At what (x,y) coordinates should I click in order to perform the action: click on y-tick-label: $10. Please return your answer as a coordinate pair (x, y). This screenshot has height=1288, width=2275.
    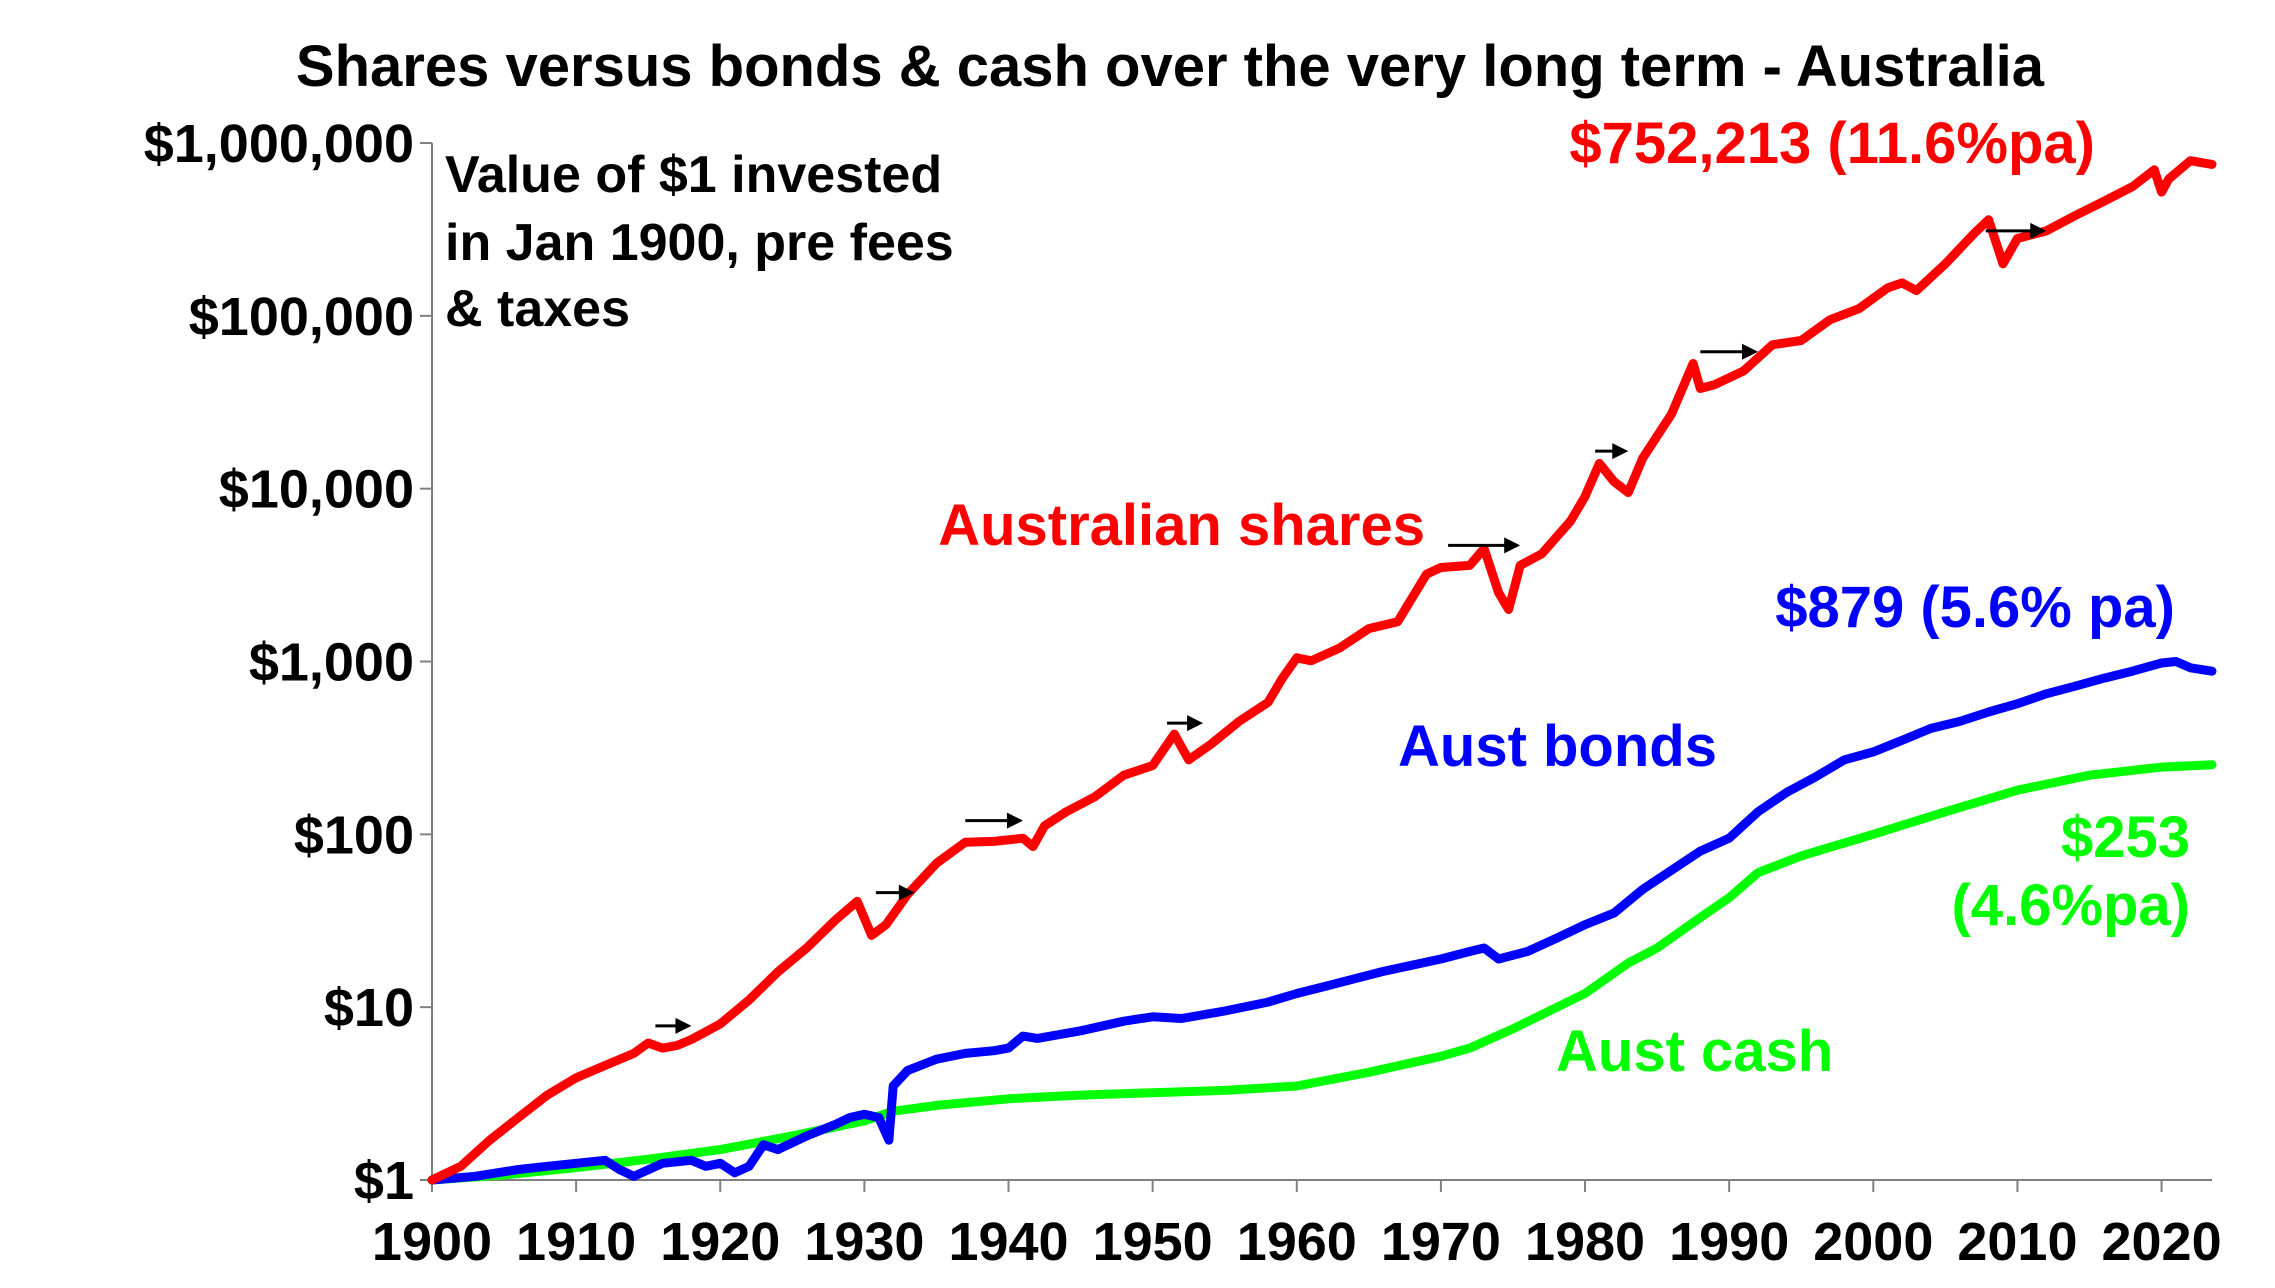
    Looking at the image, I should click on (369, 1008).